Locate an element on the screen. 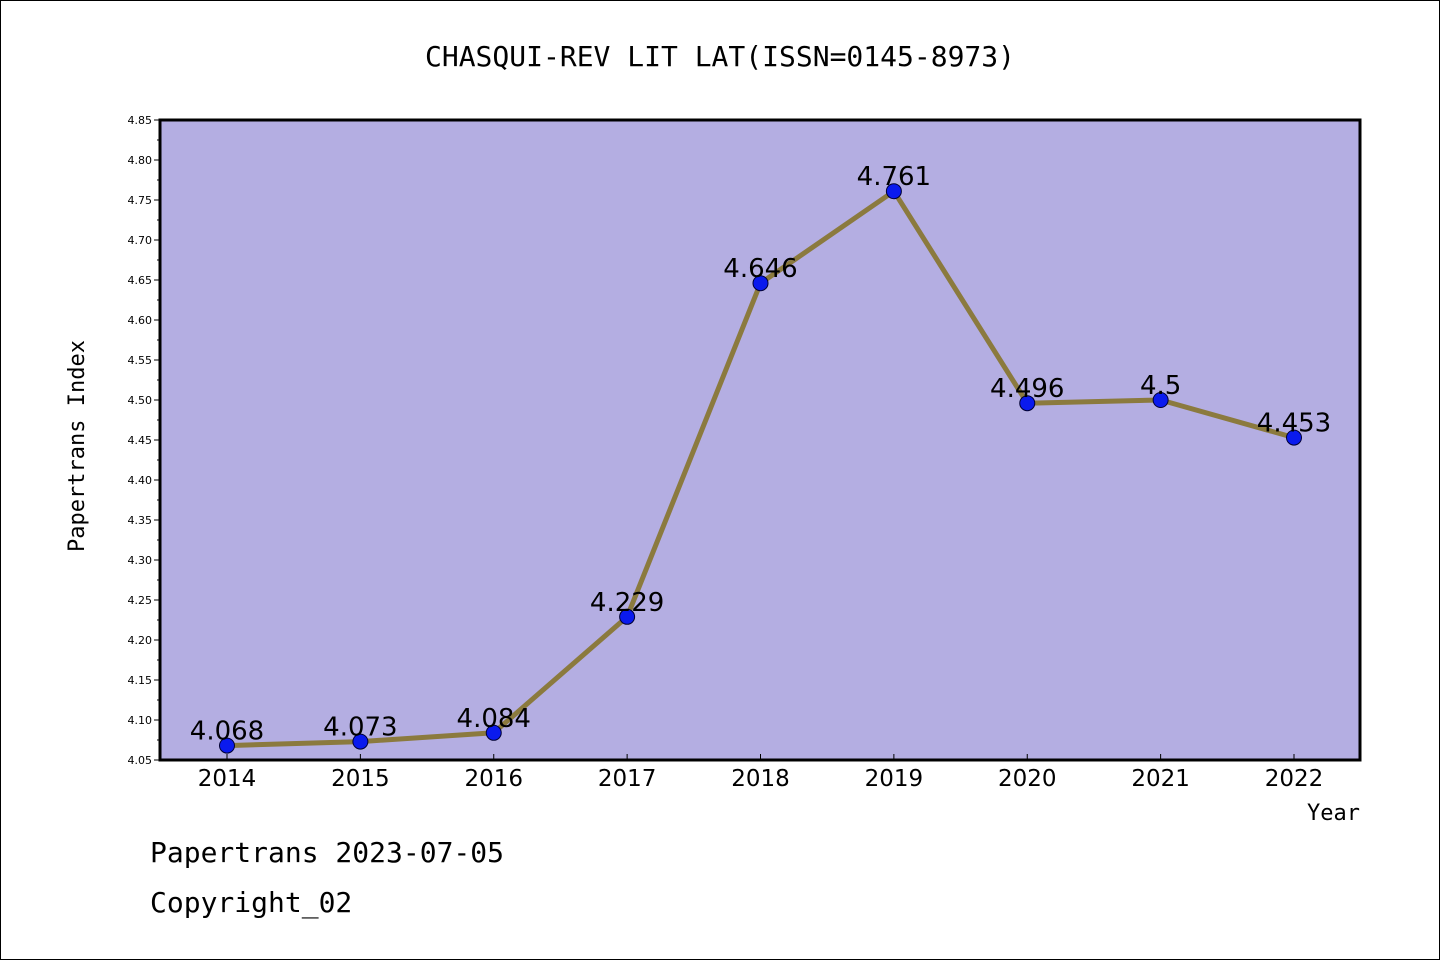 Image resolution: width=1440 pixels, height=960 pixels. data-label: 4.453 is located at coordinates (1294, 424).